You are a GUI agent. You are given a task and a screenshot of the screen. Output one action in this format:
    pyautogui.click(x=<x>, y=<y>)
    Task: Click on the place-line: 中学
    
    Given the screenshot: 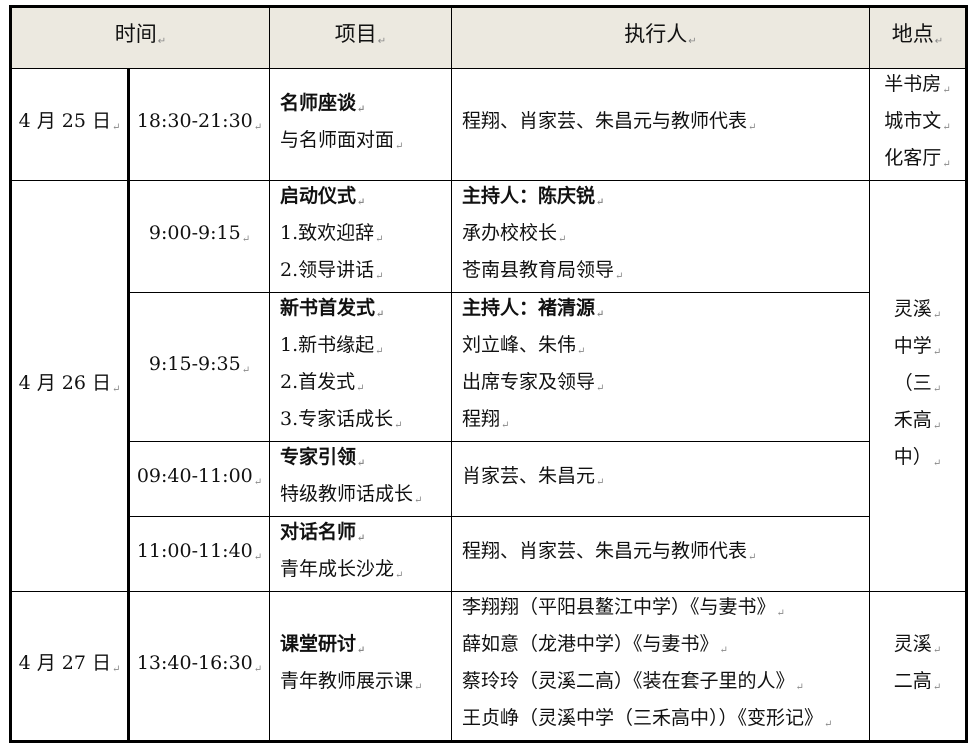 What is the action you would take?
    pyautogui.click(x=917, y=349)
    